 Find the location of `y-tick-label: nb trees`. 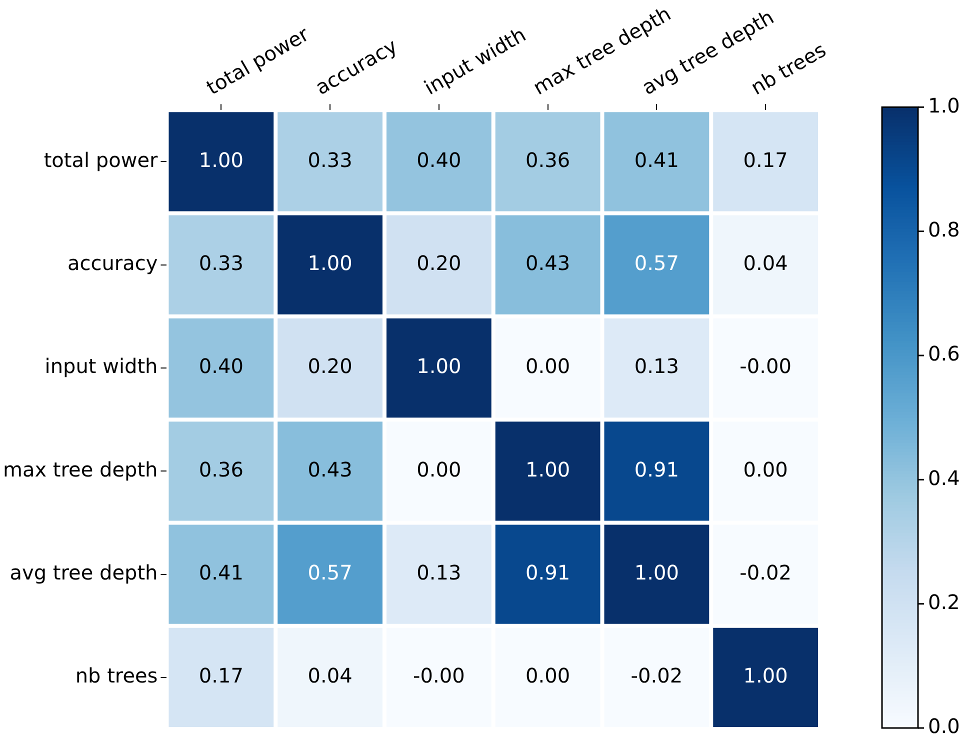

y-tick-label: nb trees is located at coordinates (116, 676).